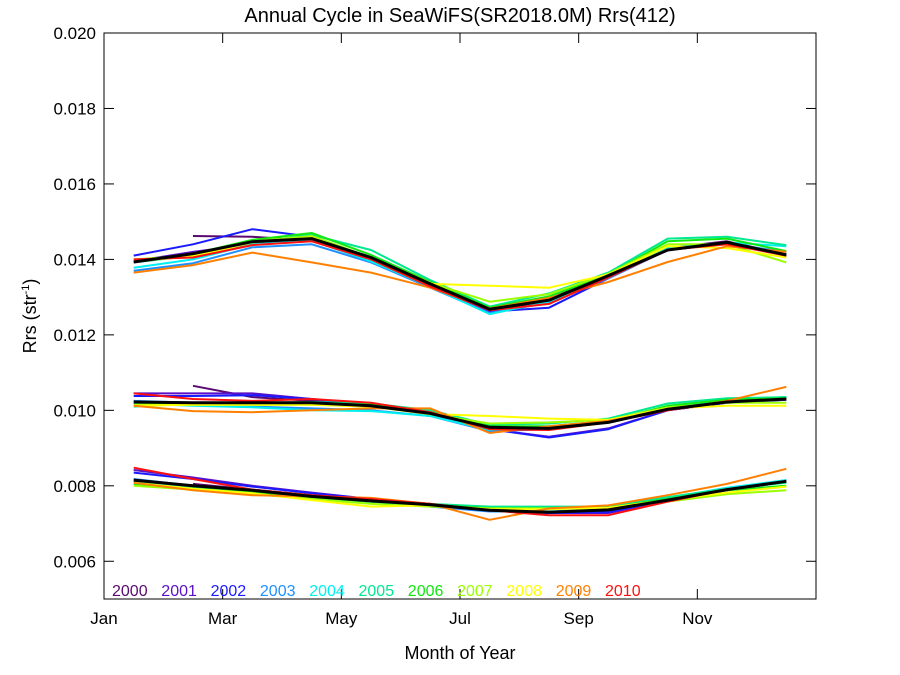 The height and width of the screenshot is (675, 900). Describe the element at coordinates (130, 591) in the screenshot. I see `legend-item-2000: 2000` at that location.